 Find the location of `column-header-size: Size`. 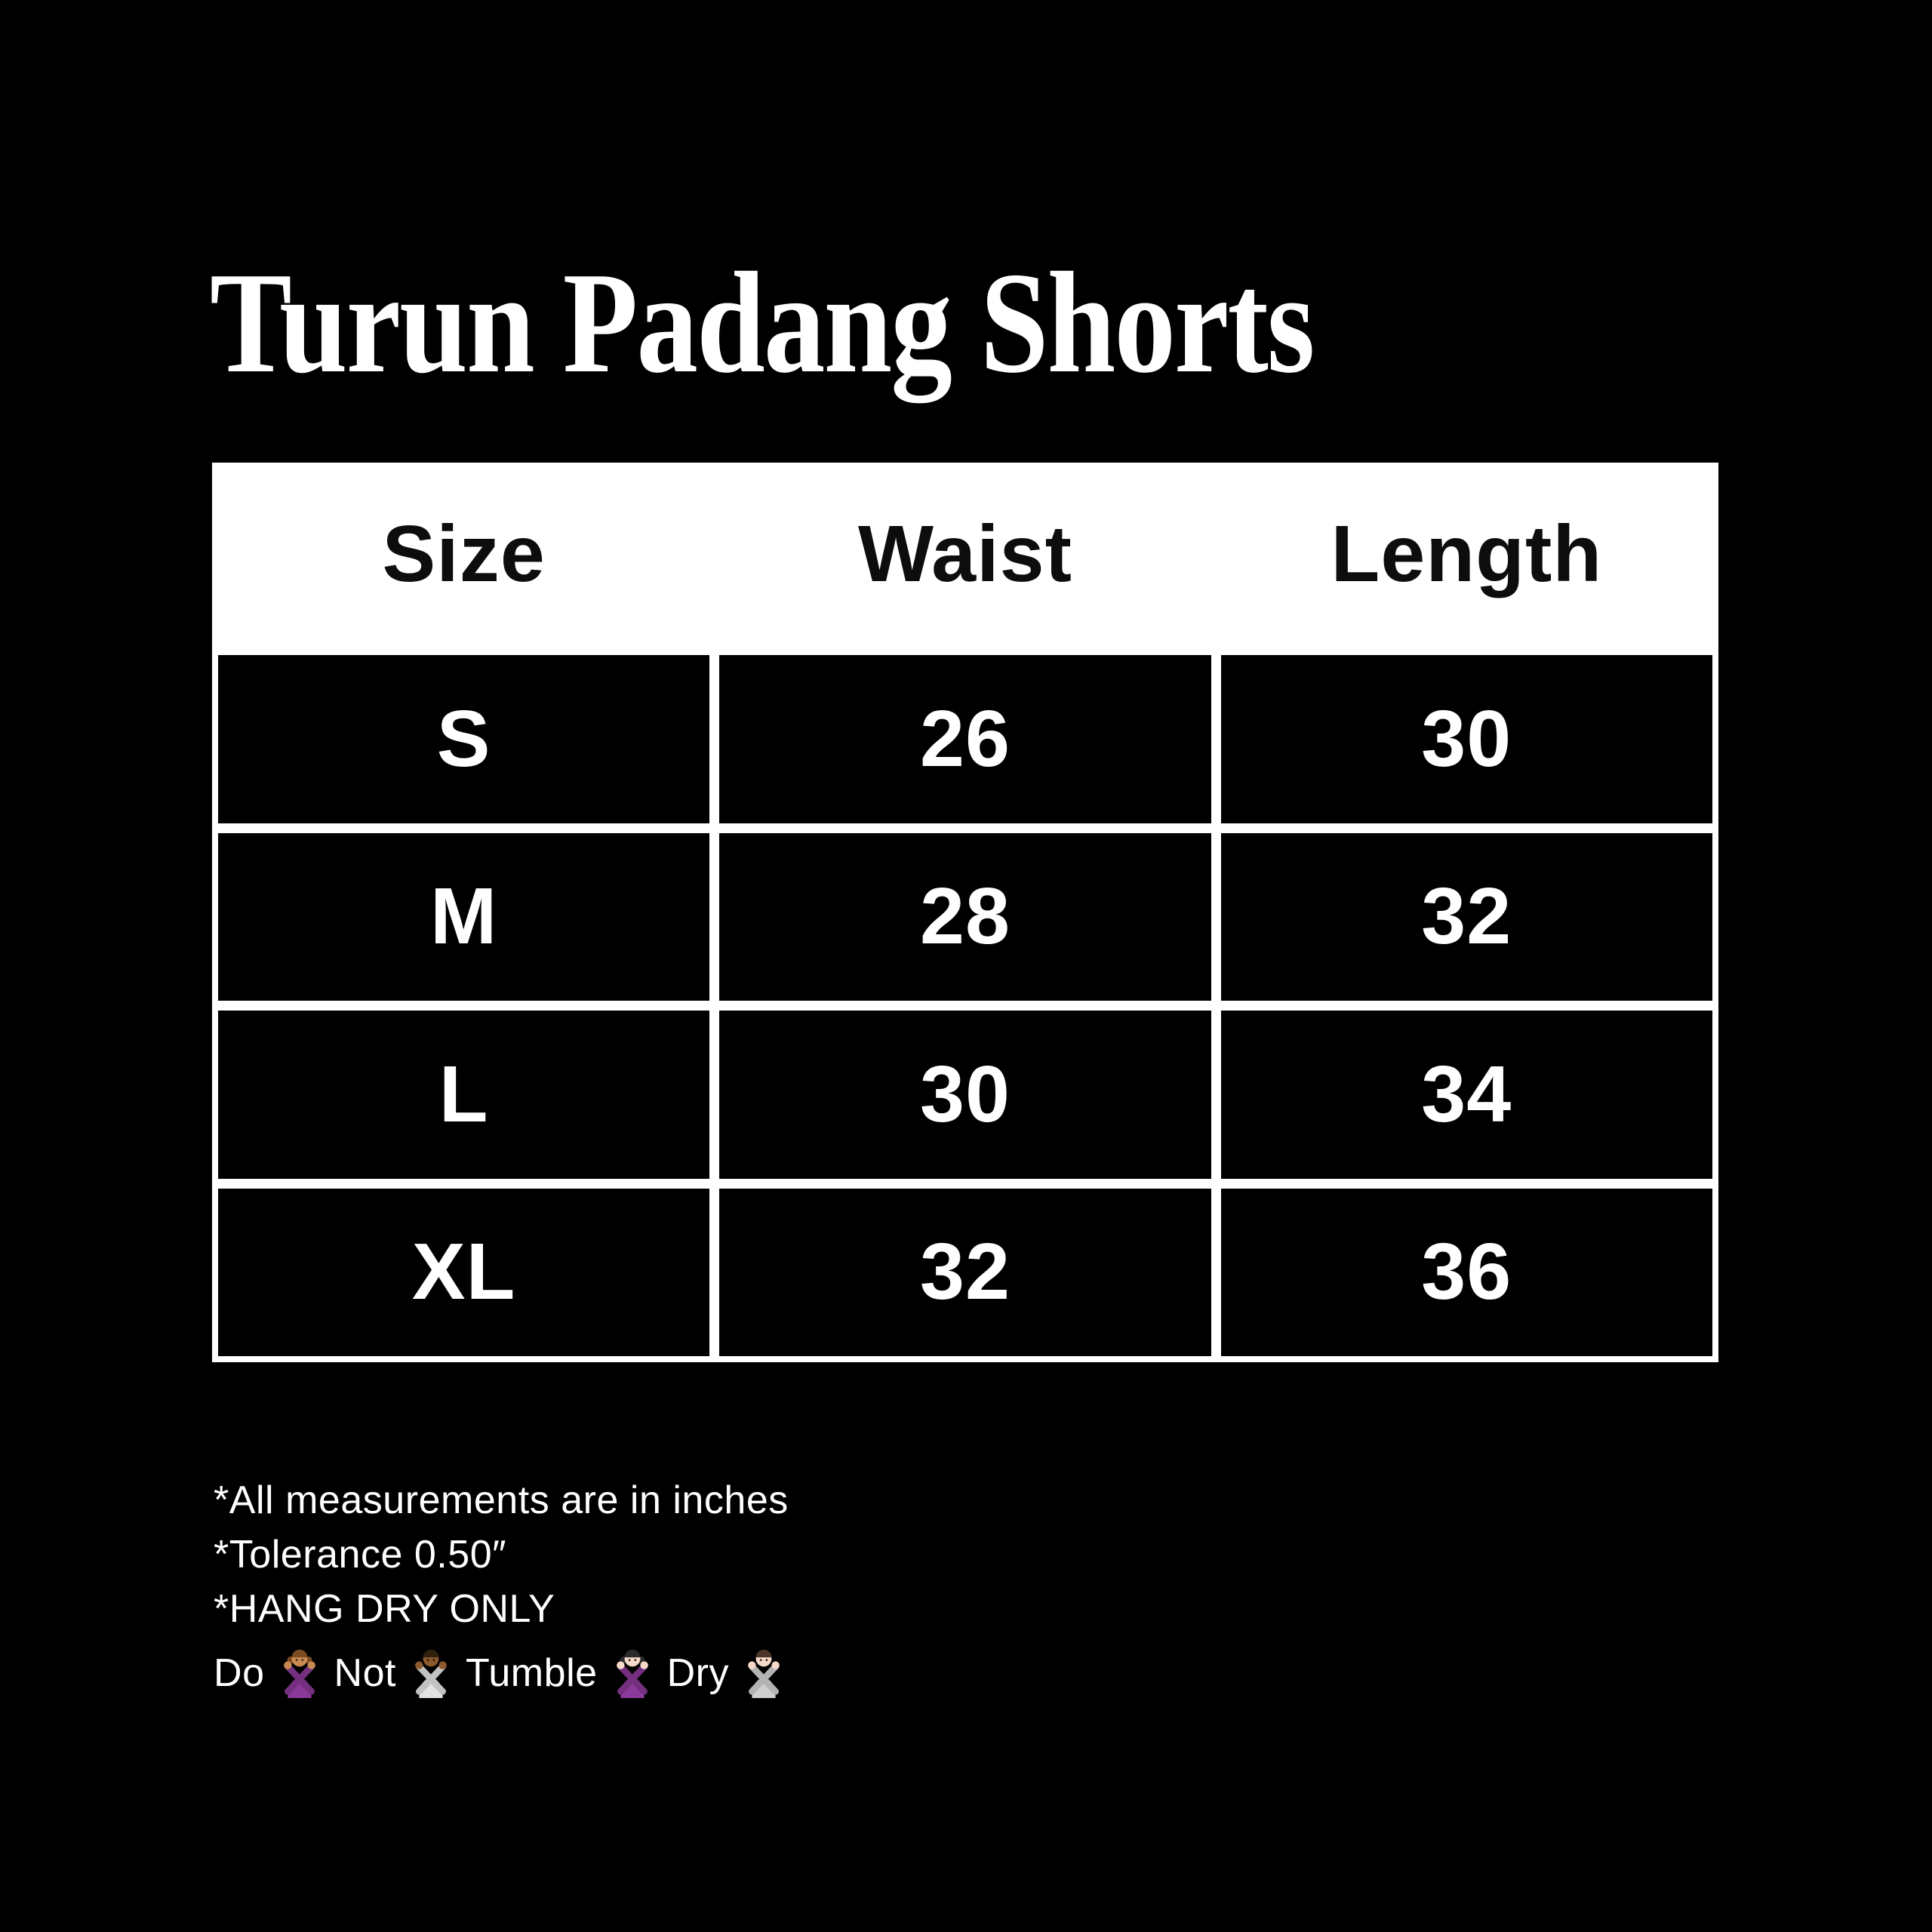

column-header-size: Size is located at coordinates (464, 554).